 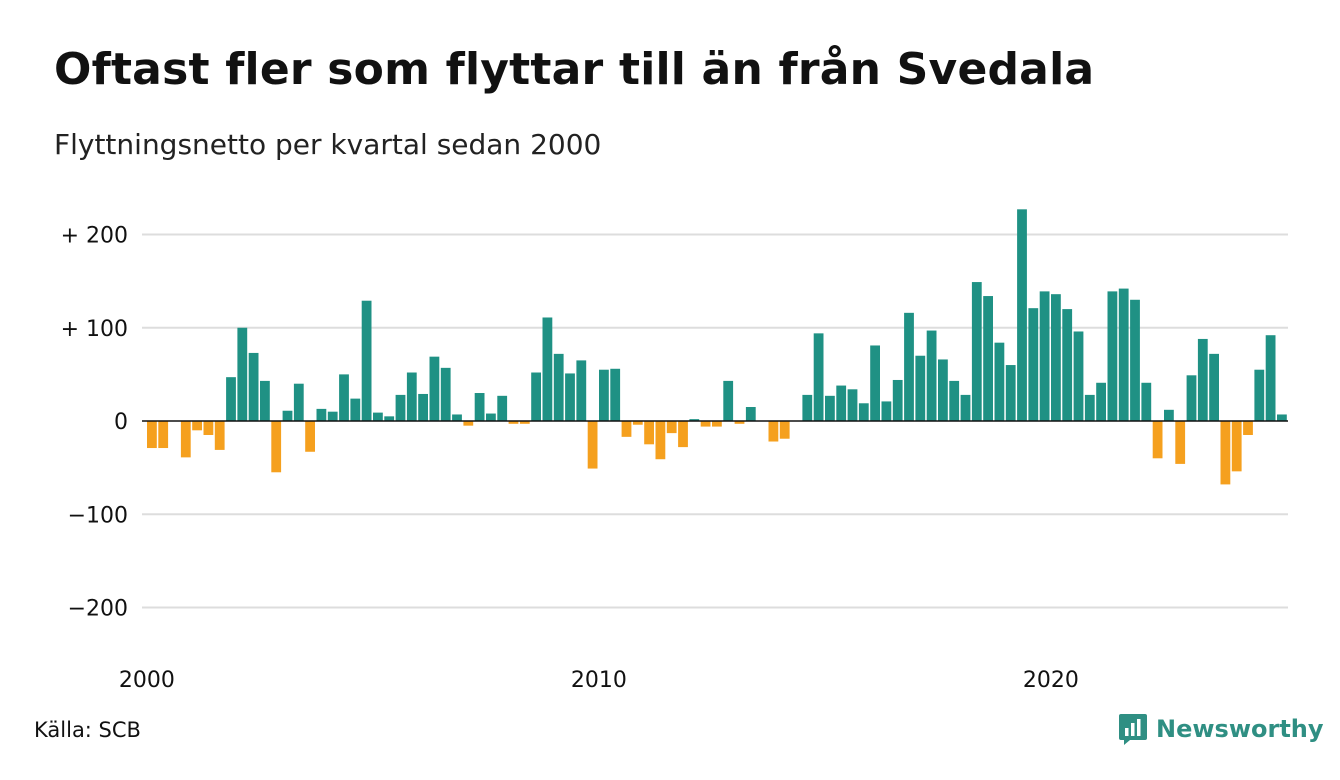 I want to click on source-note: Källa: SCB, so click(x=87, y=730).